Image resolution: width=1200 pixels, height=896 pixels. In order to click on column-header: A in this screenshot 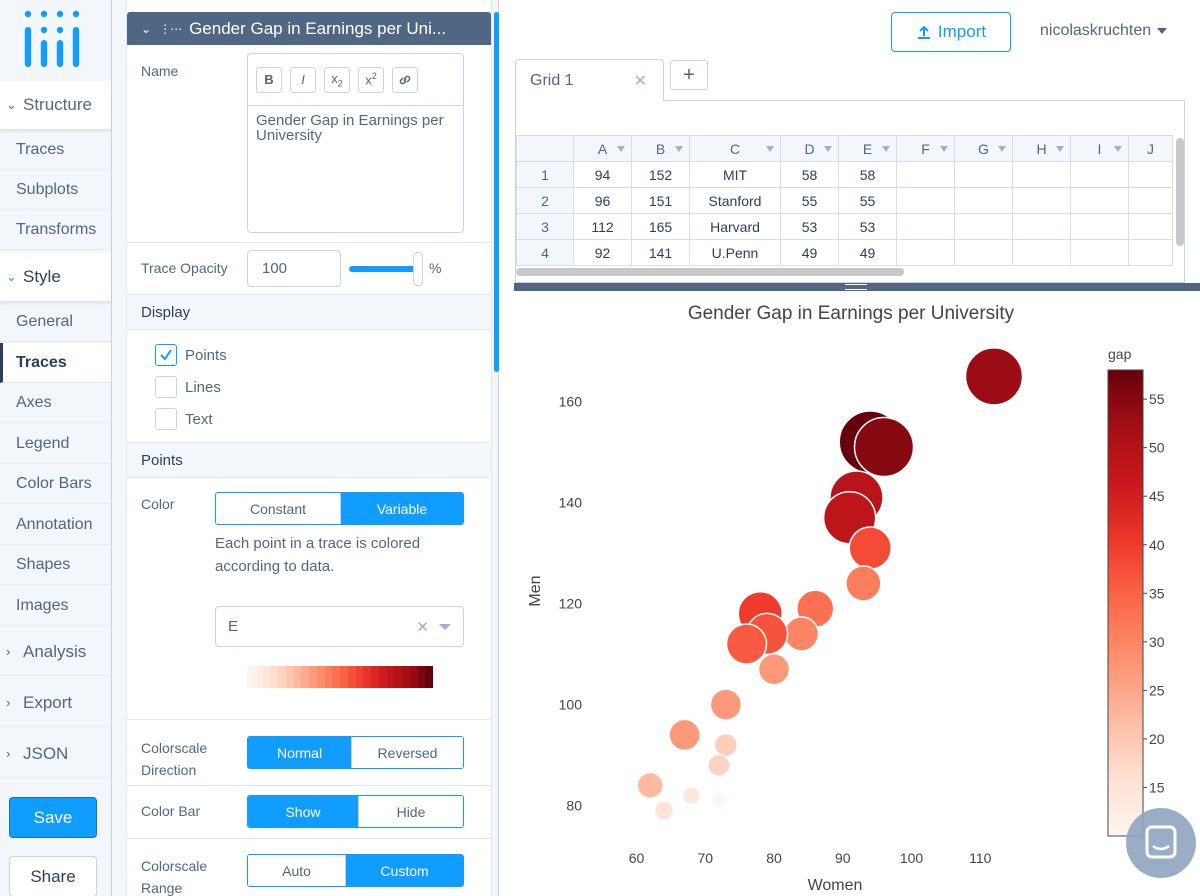, I will do `click(602, 148)`.